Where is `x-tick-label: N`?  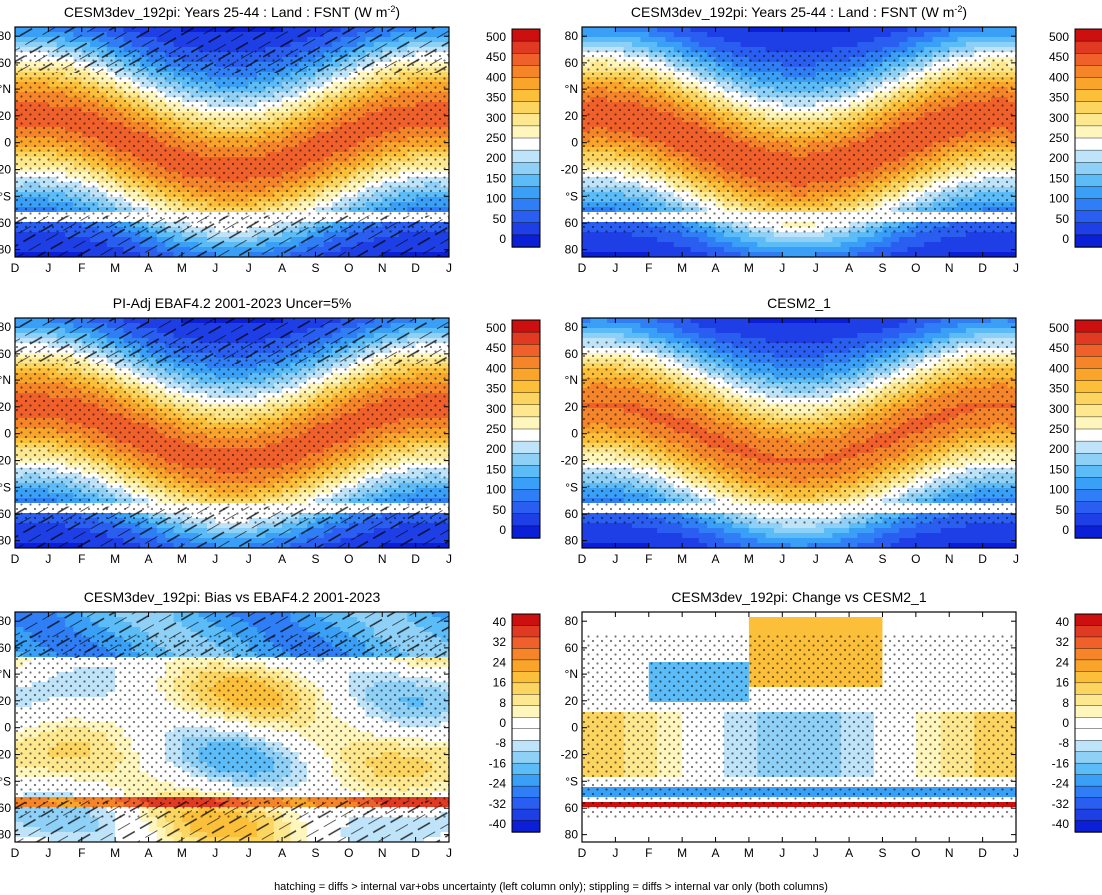
x-tick-label: N is located at coordinates (949, 268).